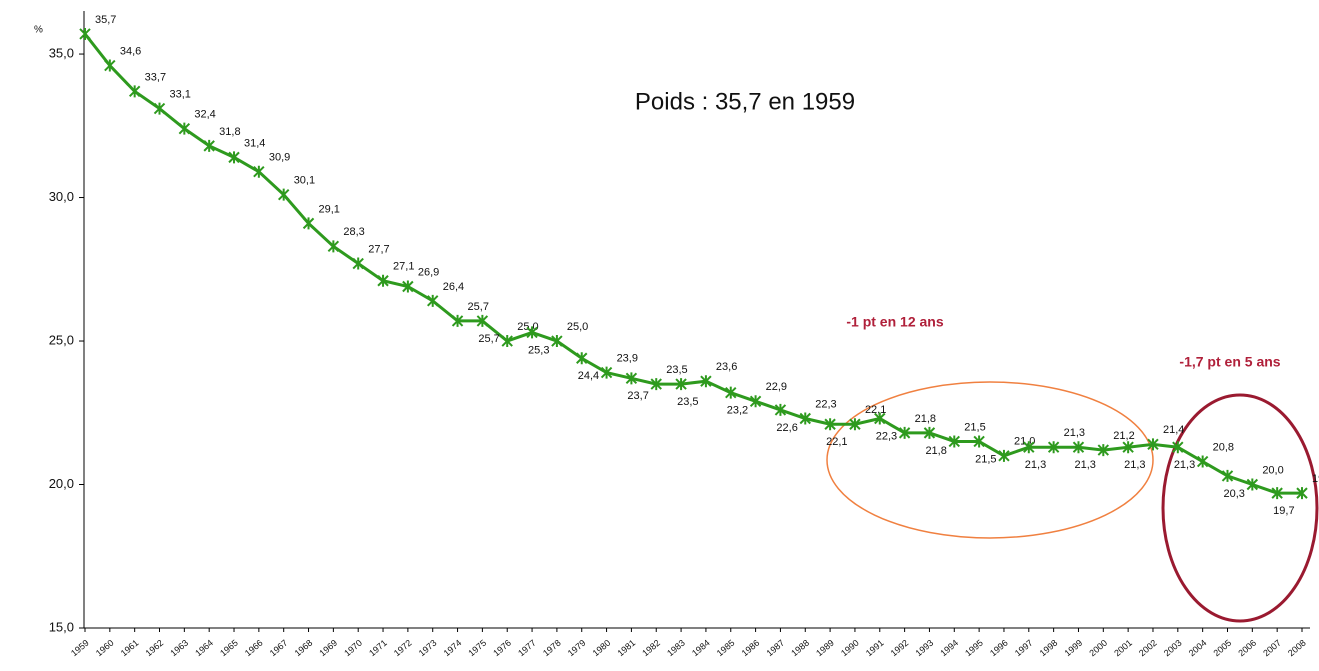 The width and height of the screenshot is (1319, 671). What do you see at coordinates (538, 350) in the screenshot?
I see `data-label: 25,3` at bounding box center [538, 350].